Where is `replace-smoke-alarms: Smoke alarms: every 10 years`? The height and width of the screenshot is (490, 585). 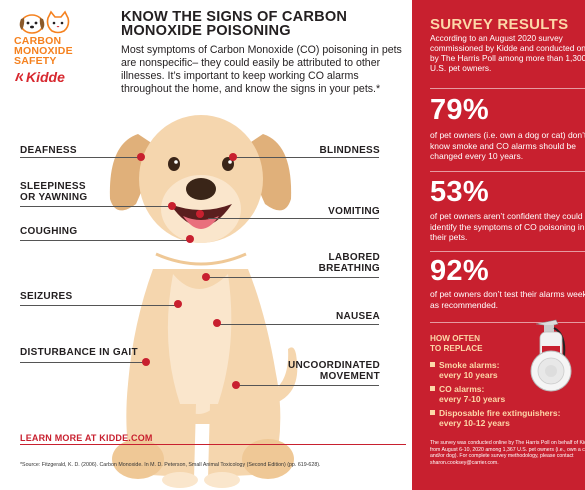 replace-smoke-alarms: Smoke alarms: every 10 years is located at coordinates (464, 370).